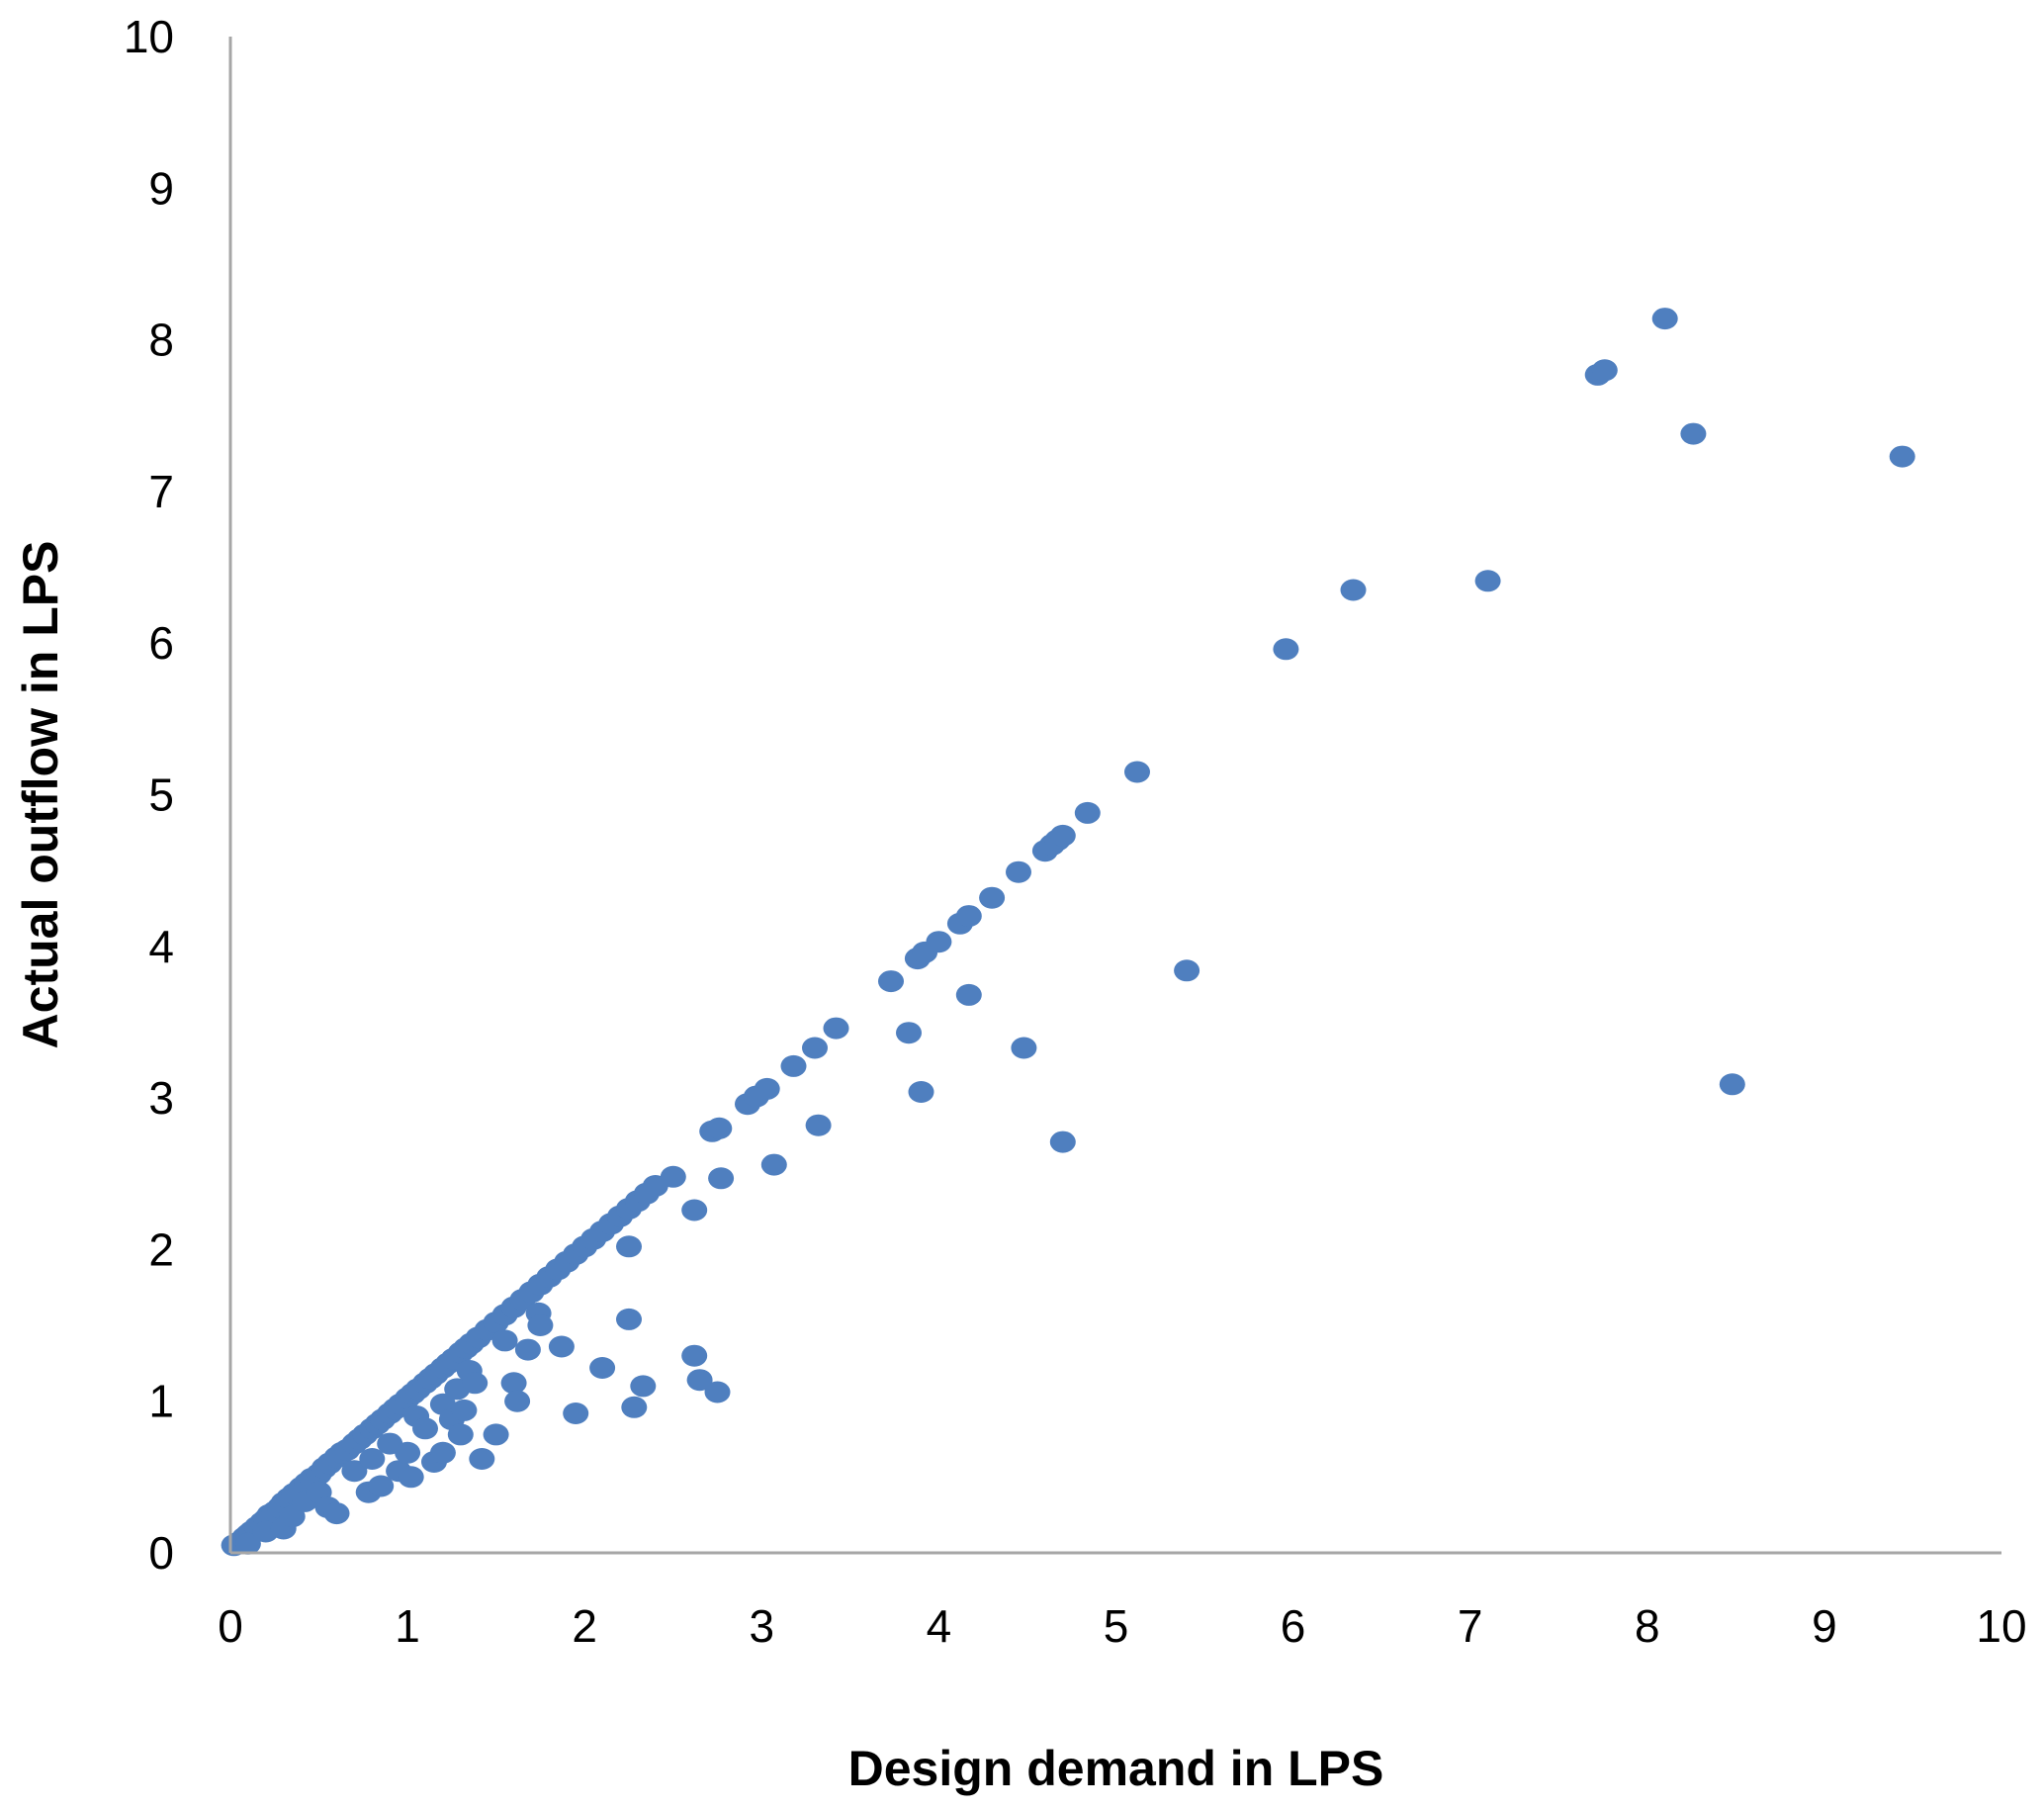 This screenshot has width=2044, height=1810. What do you see at coordinates (2001, 1626) in the screenshot?
I see `x-tick-label: 10` at bounding box center [2001, 1626].